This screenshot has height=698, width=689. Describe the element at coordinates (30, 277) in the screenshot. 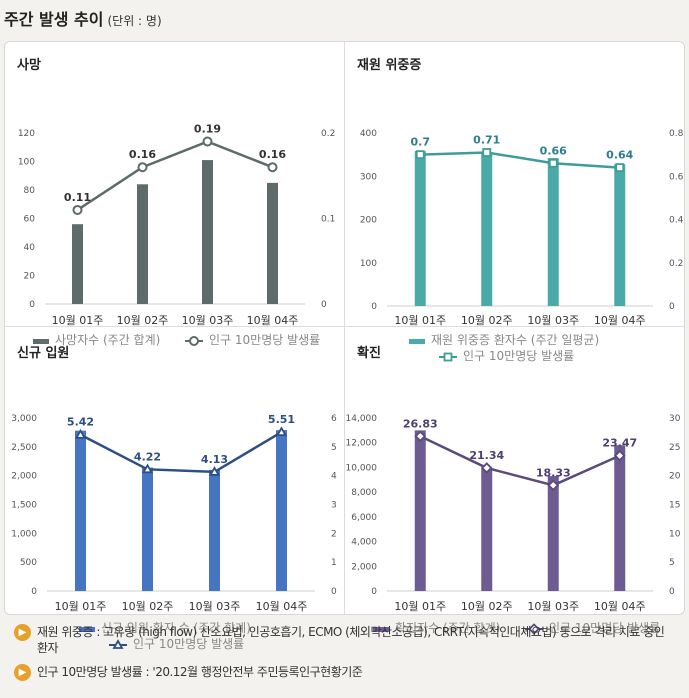

I see `y-tick-label: 20` at that location.